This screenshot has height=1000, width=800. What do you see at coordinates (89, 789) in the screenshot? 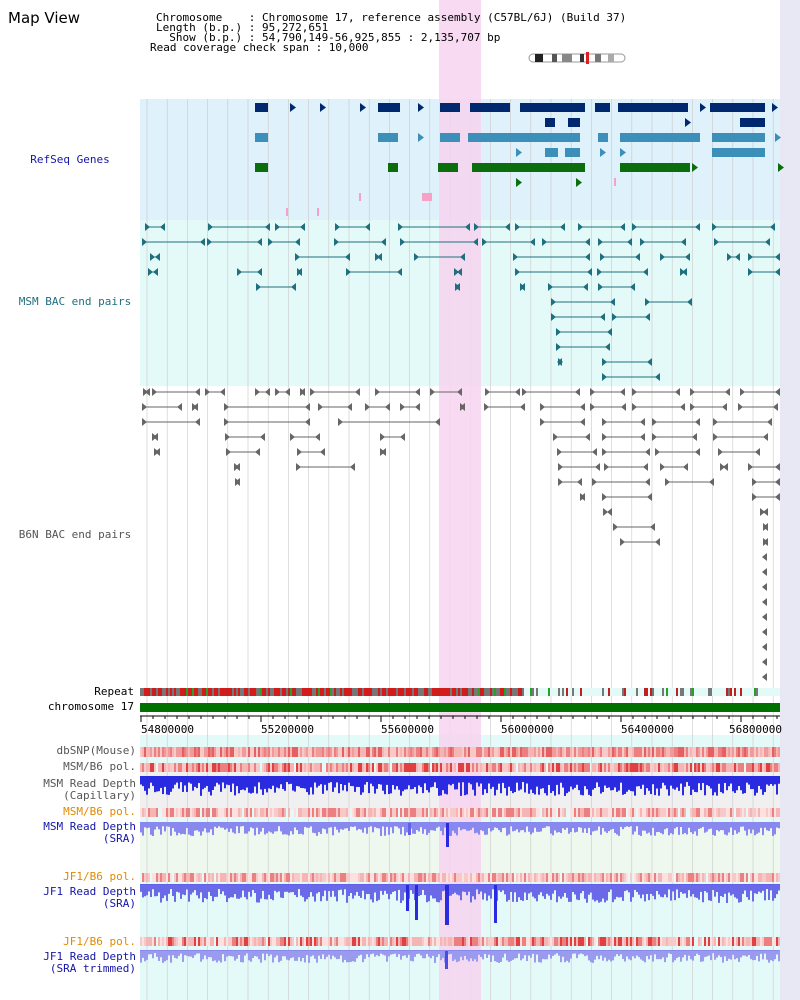
I see `track-label-msm-capillary: MSM Read Depth (Capillary)` at bounding box center [89, 789].